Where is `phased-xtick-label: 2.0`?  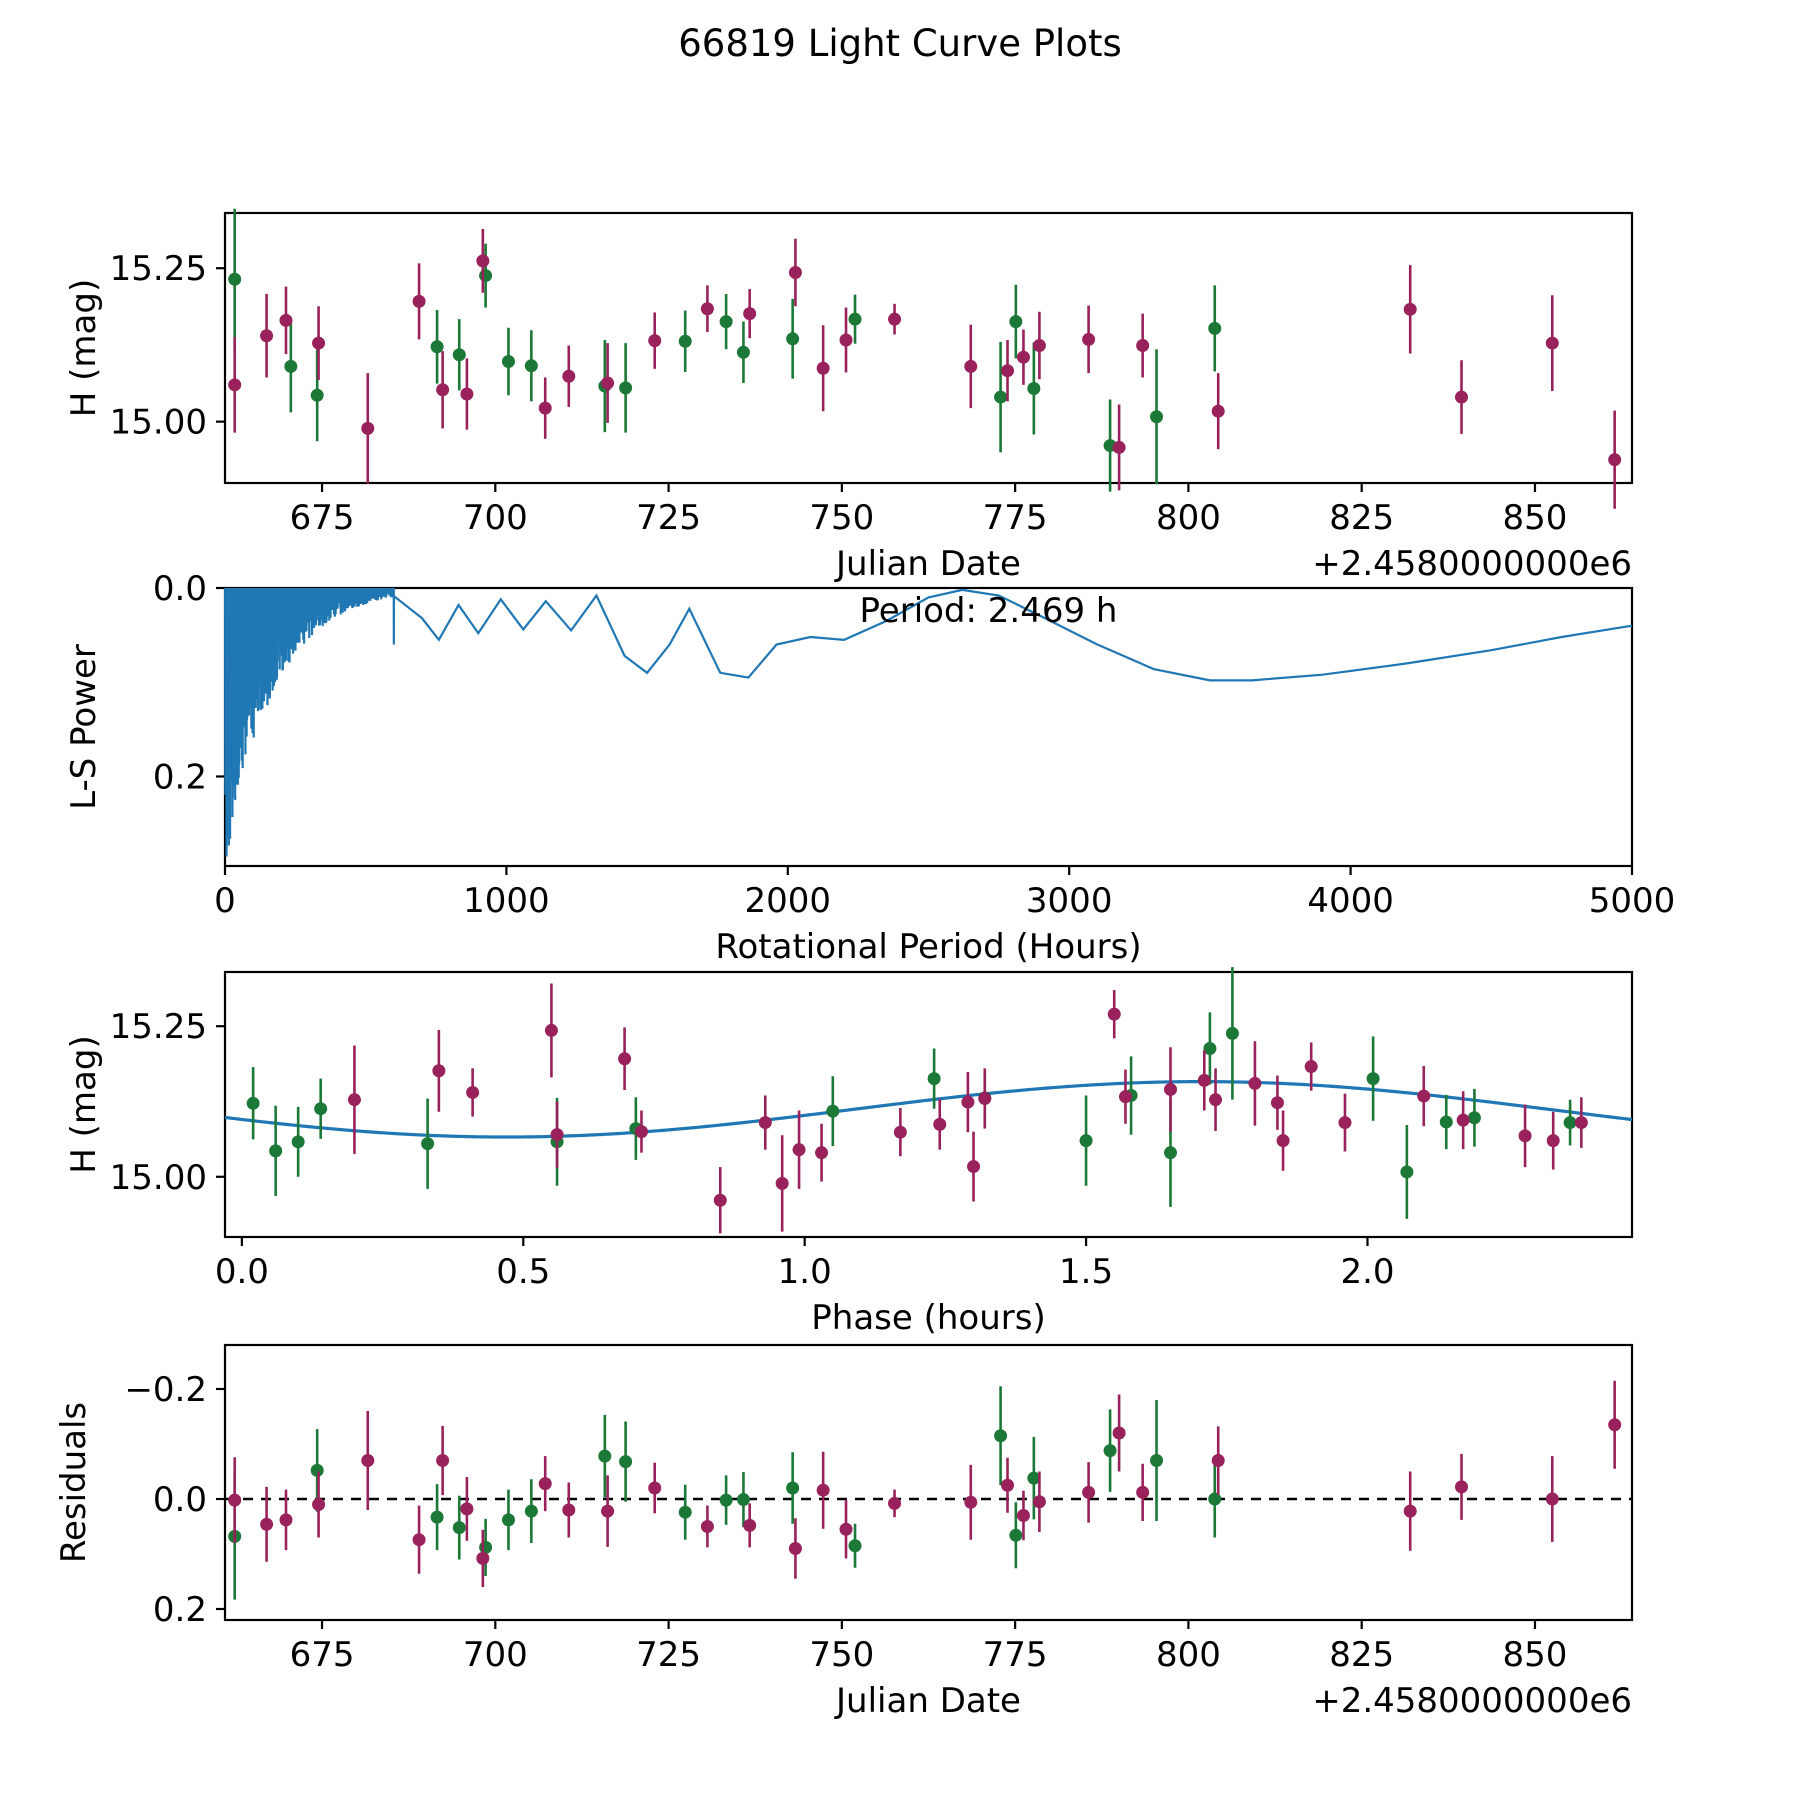
phased-xtick-label: 2.0 is located at coordinates (1367, 1272).